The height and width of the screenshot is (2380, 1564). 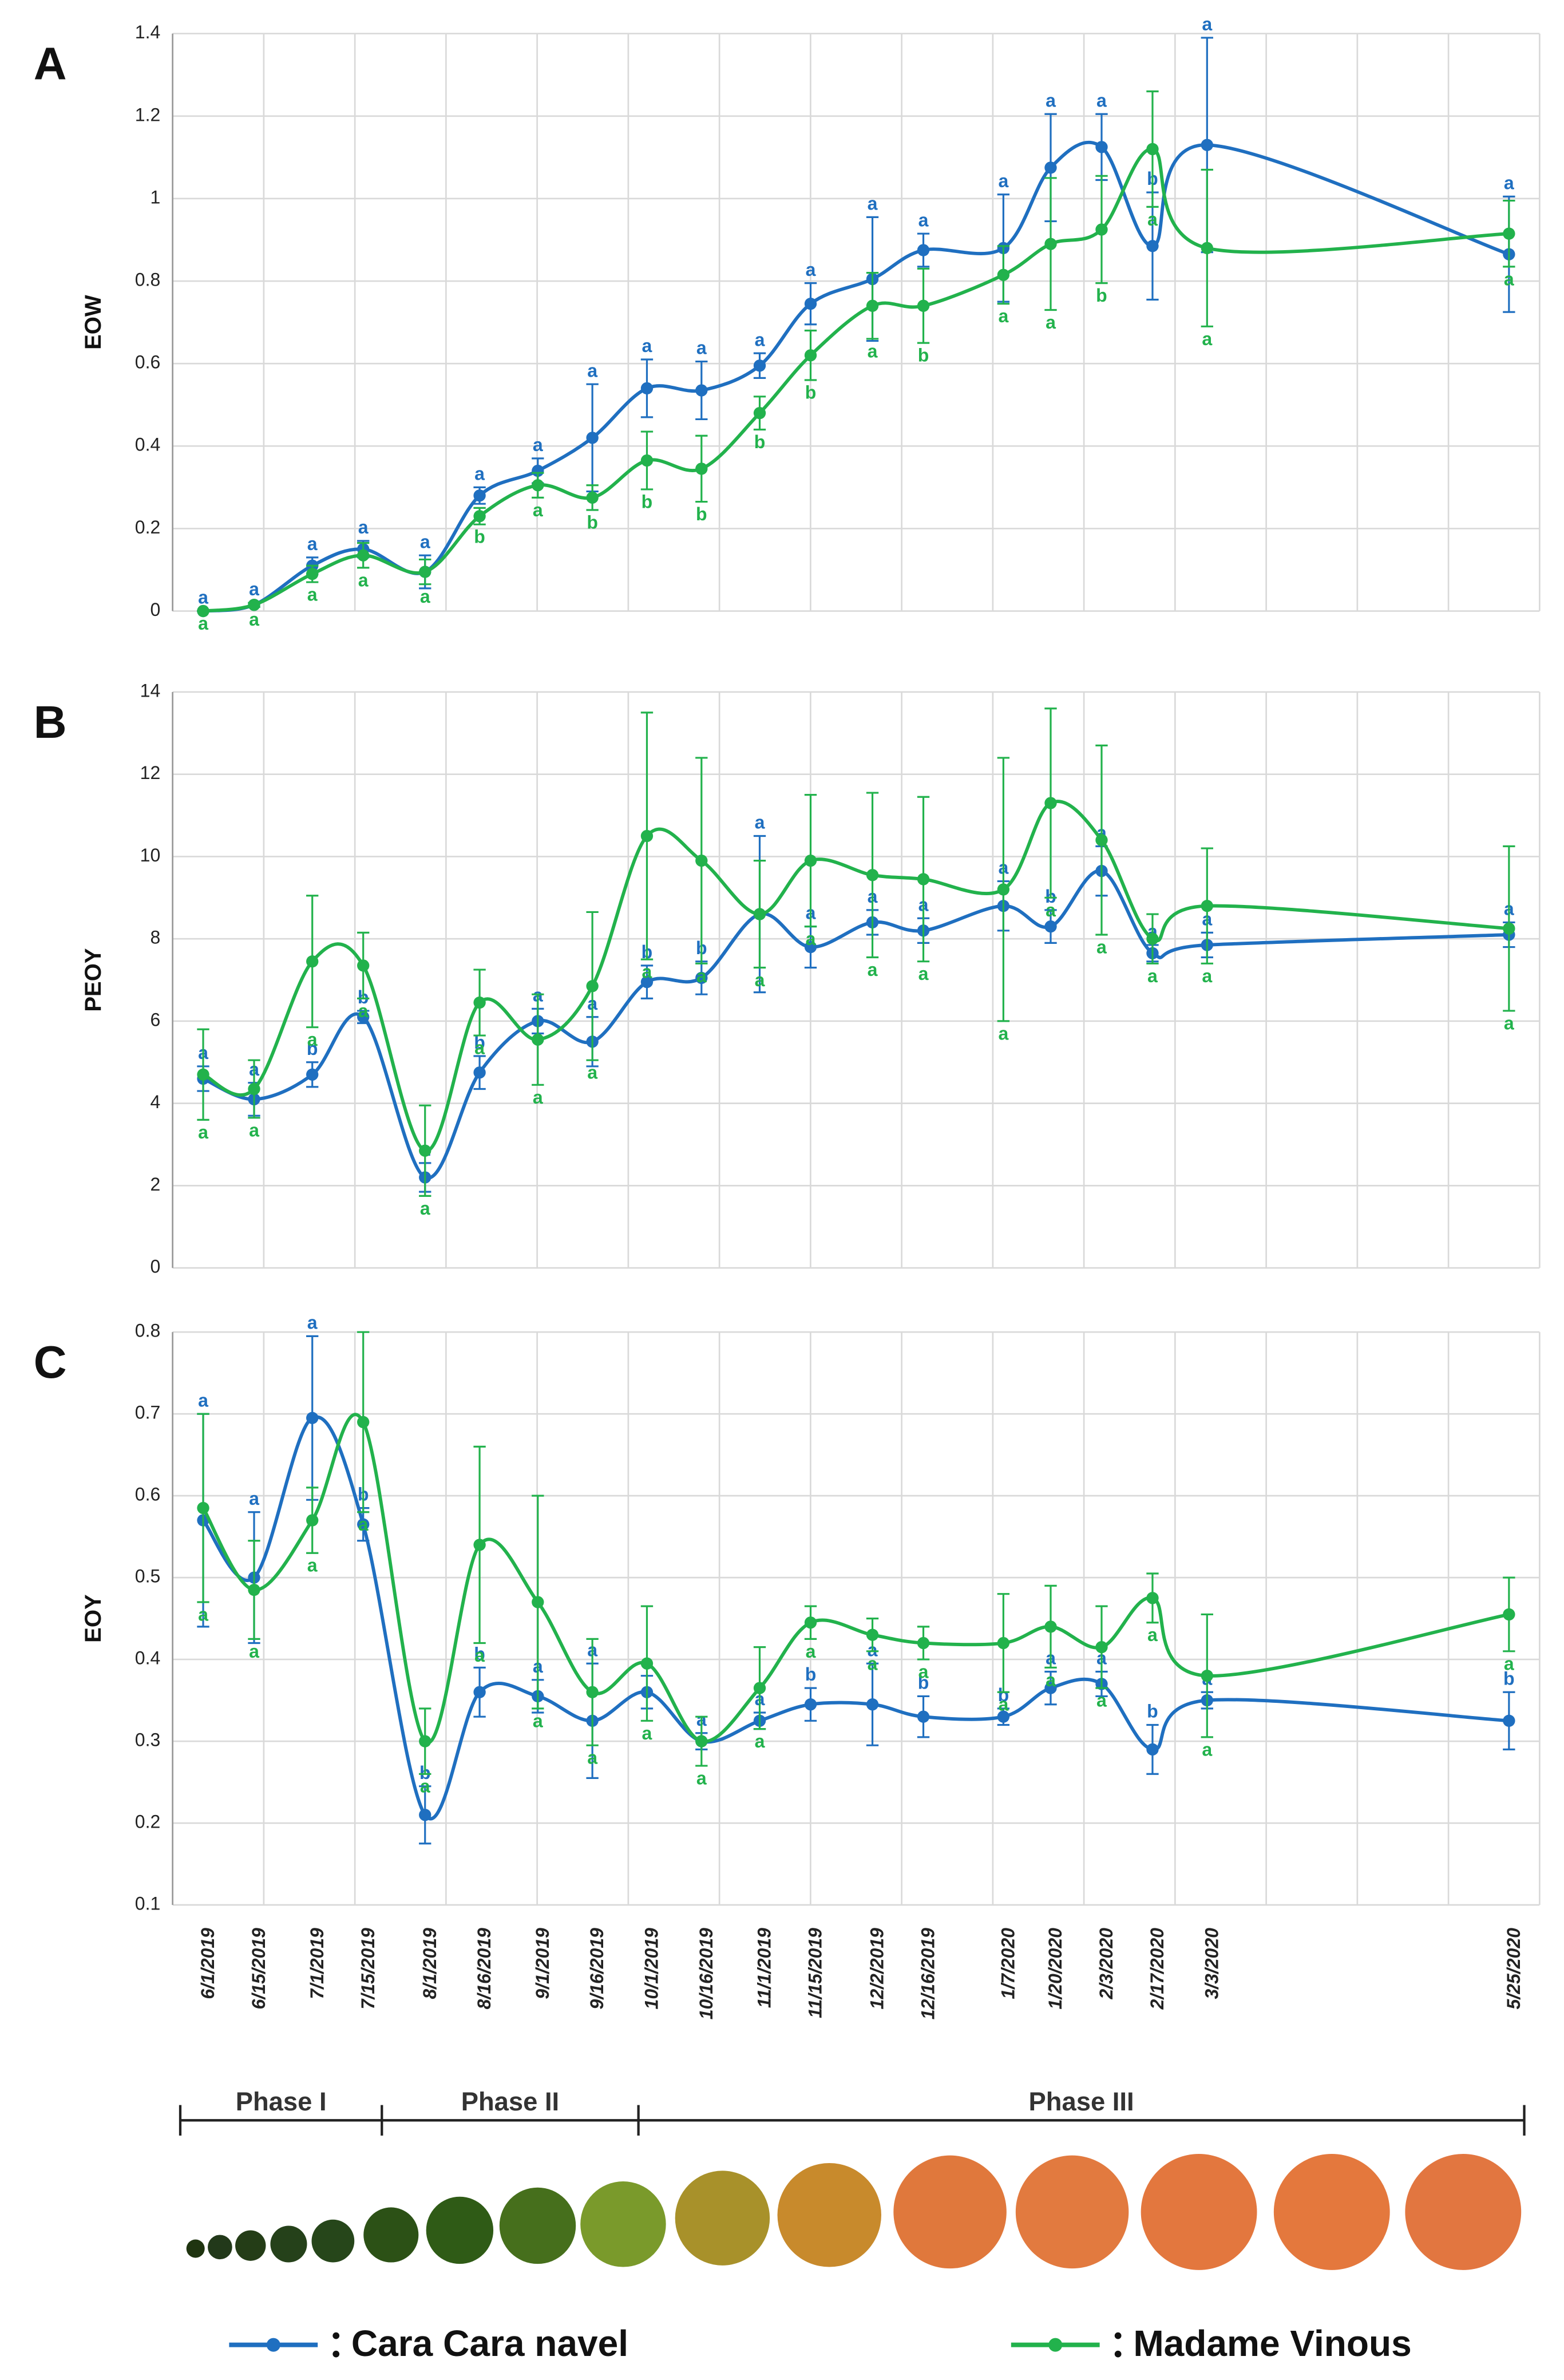 I want to click on x-tick-label: 8/16/2019, so click(x=484, y=1969).